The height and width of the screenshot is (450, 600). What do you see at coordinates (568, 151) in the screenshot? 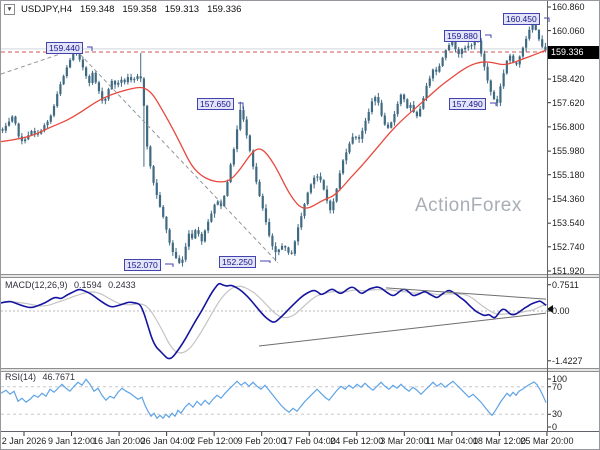
I see `price-axis-label: 155.980` at bounding box center [568, 151].